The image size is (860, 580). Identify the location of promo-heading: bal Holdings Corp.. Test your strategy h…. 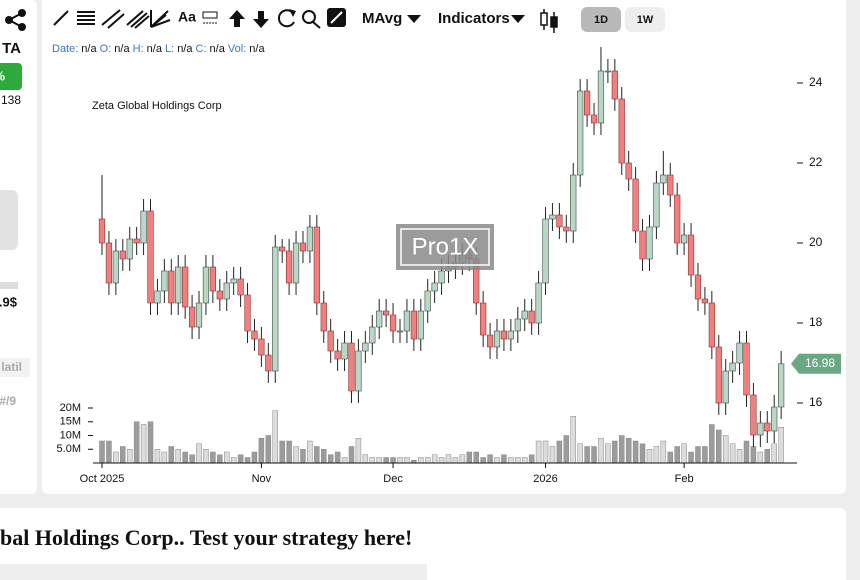
(206, 537).